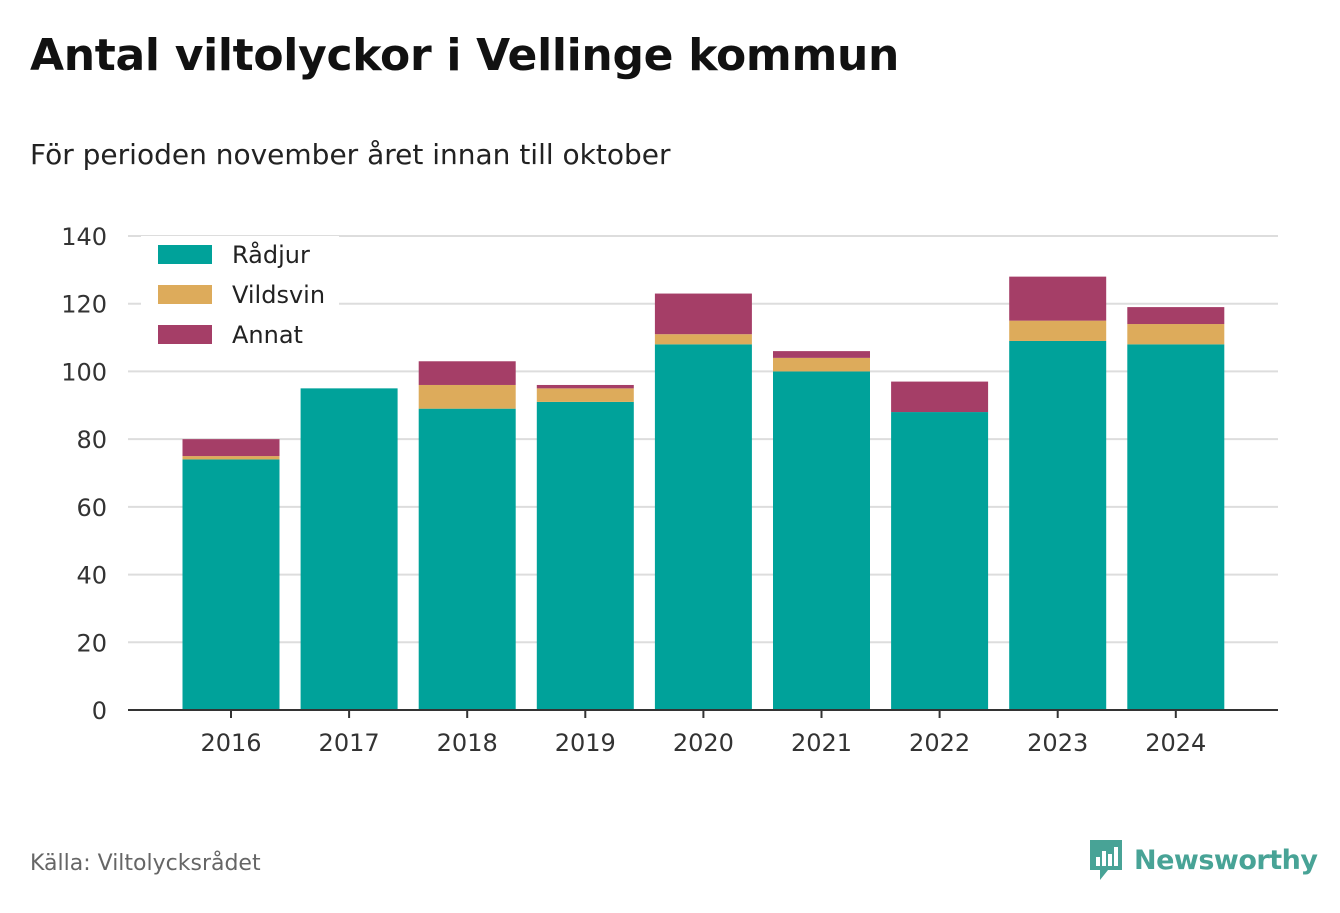 The image size is (1340, 913). What do you see at coordinates (585, 395) in the screenshot?
I see `bar-2019-vildsvin` at bounding box center [585, 395].